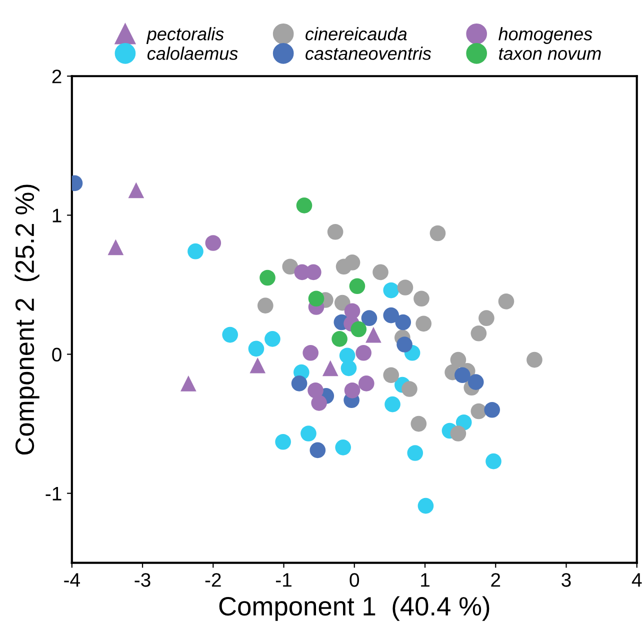  What do you see at coordinates (354, 608) in the screenshot?
I see `x-axis-title: Component 1 (40.4 %)` at bounding box center [354, 608].